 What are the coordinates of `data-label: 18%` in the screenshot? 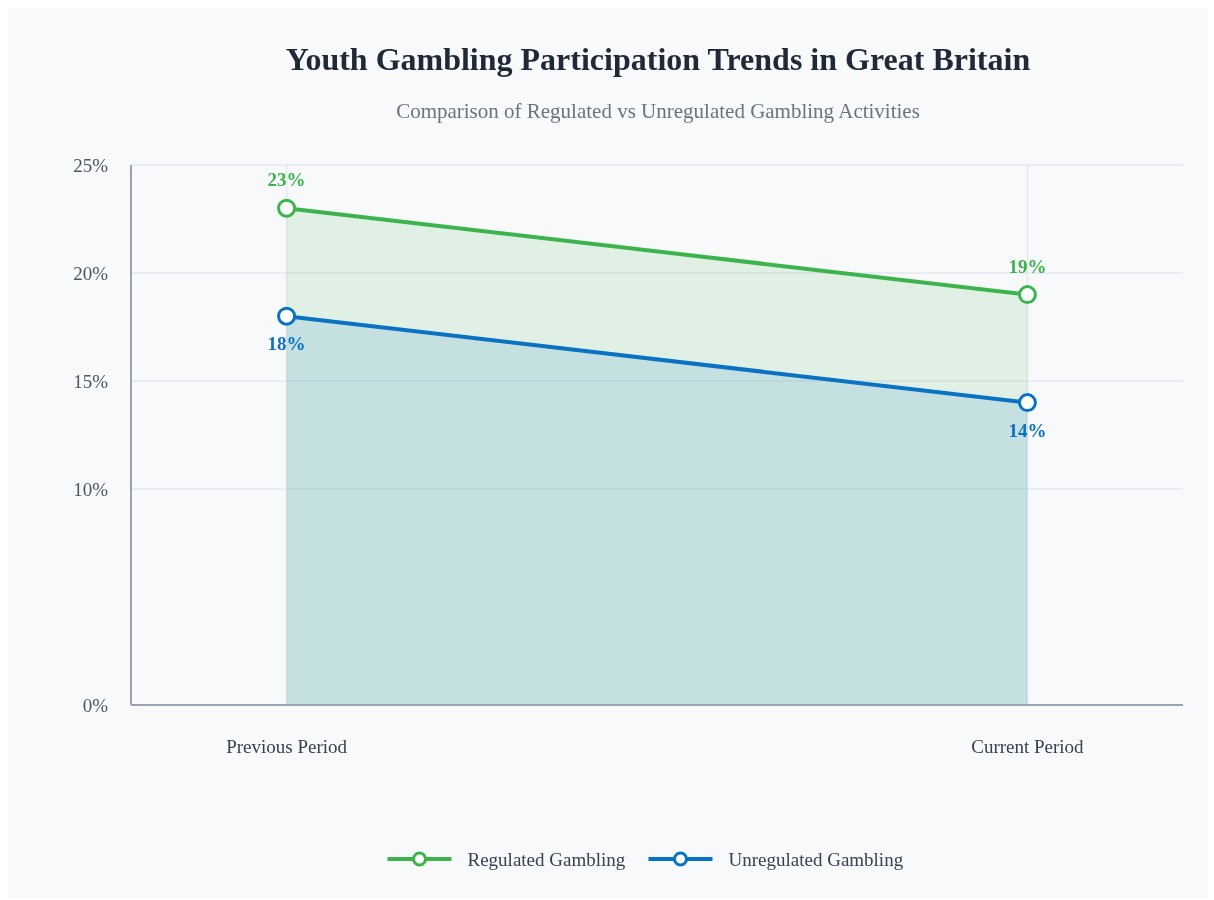 It's located at (286, 344).